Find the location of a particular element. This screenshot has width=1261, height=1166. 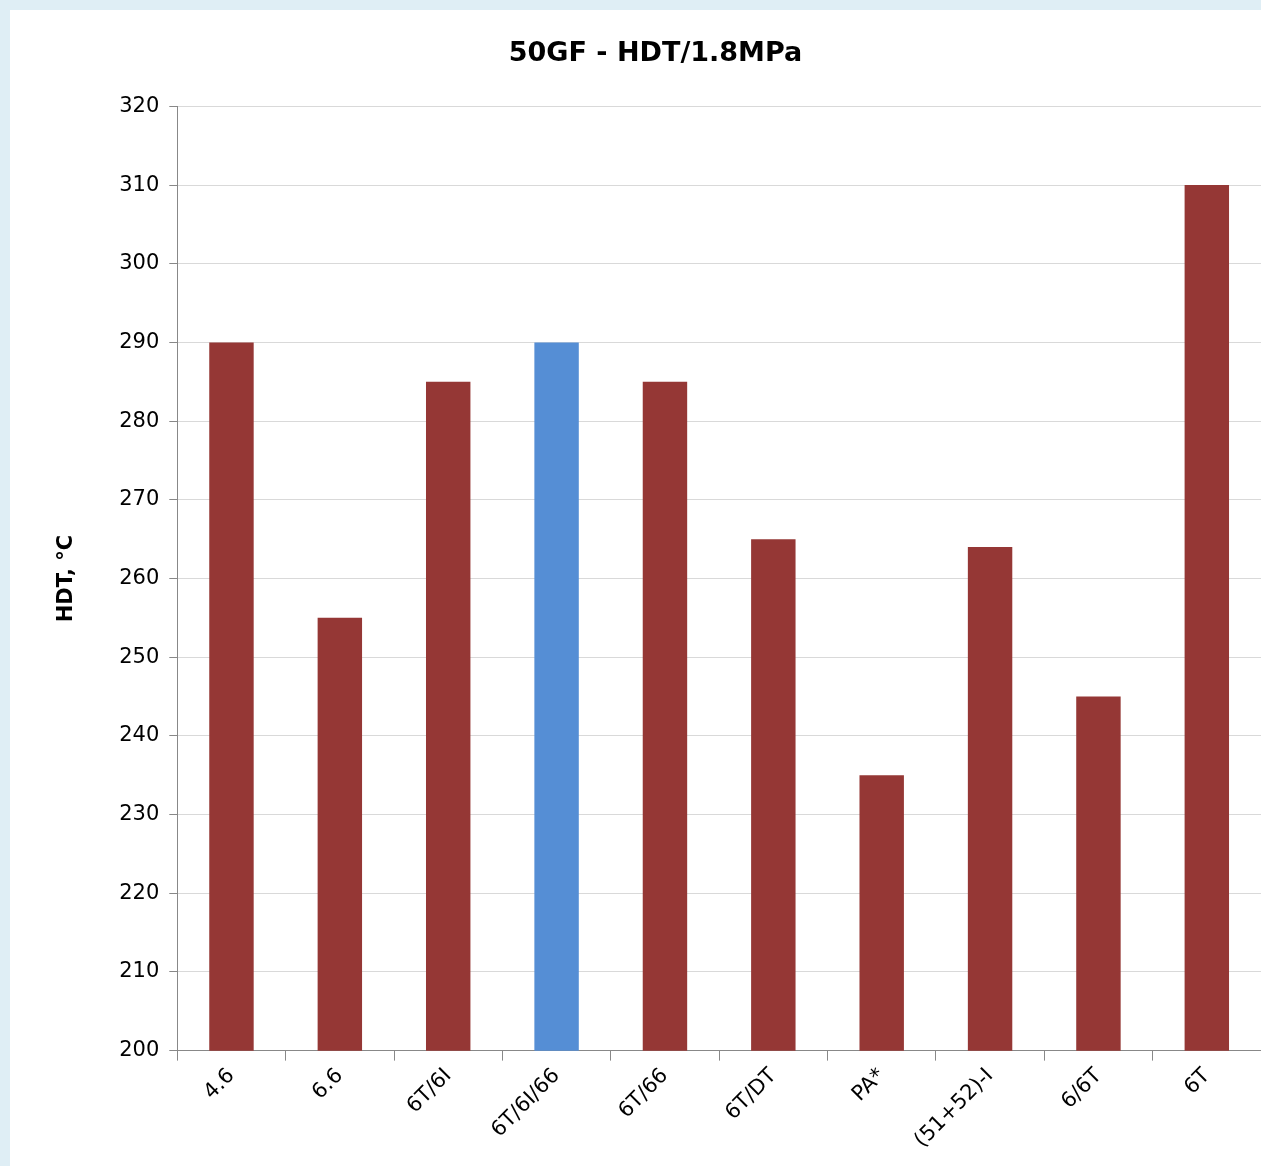

x-tick-label: PA* is located at coordinates (868, 1084).